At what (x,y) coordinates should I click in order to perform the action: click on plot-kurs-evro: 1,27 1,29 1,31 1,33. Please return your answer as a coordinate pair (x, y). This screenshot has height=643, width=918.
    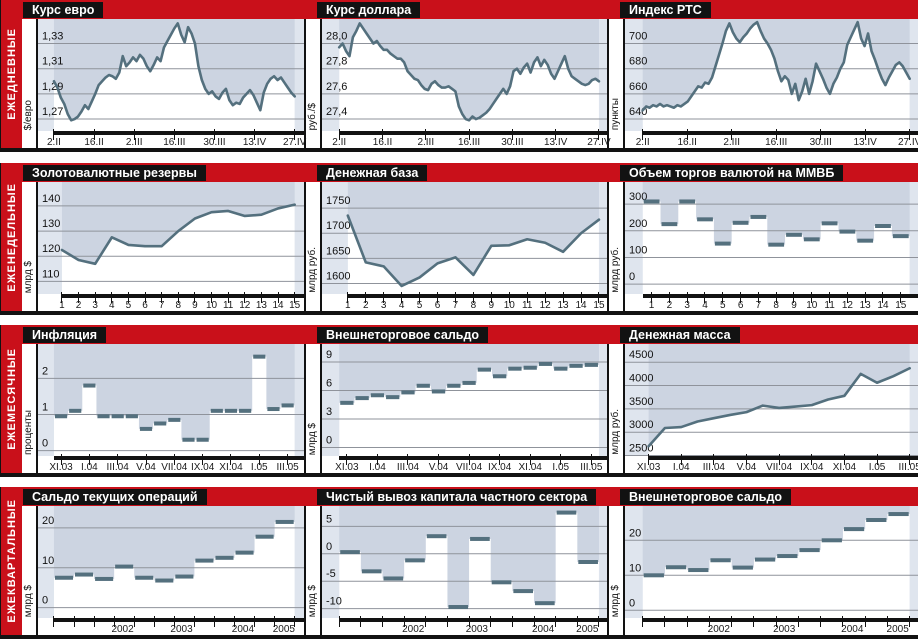
    Looking at the image, I should click on (171, 75).